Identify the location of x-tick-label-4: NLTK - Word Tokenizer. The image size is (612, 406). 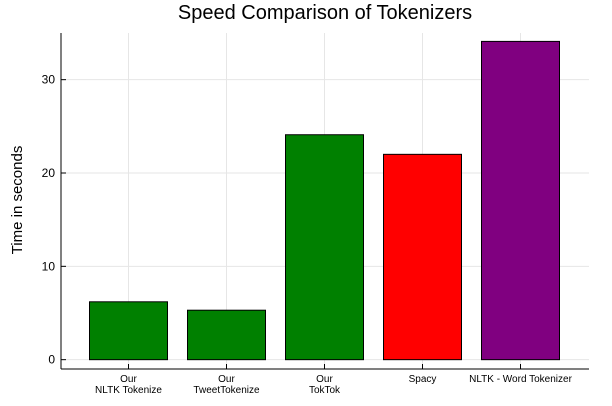
(520, 379).